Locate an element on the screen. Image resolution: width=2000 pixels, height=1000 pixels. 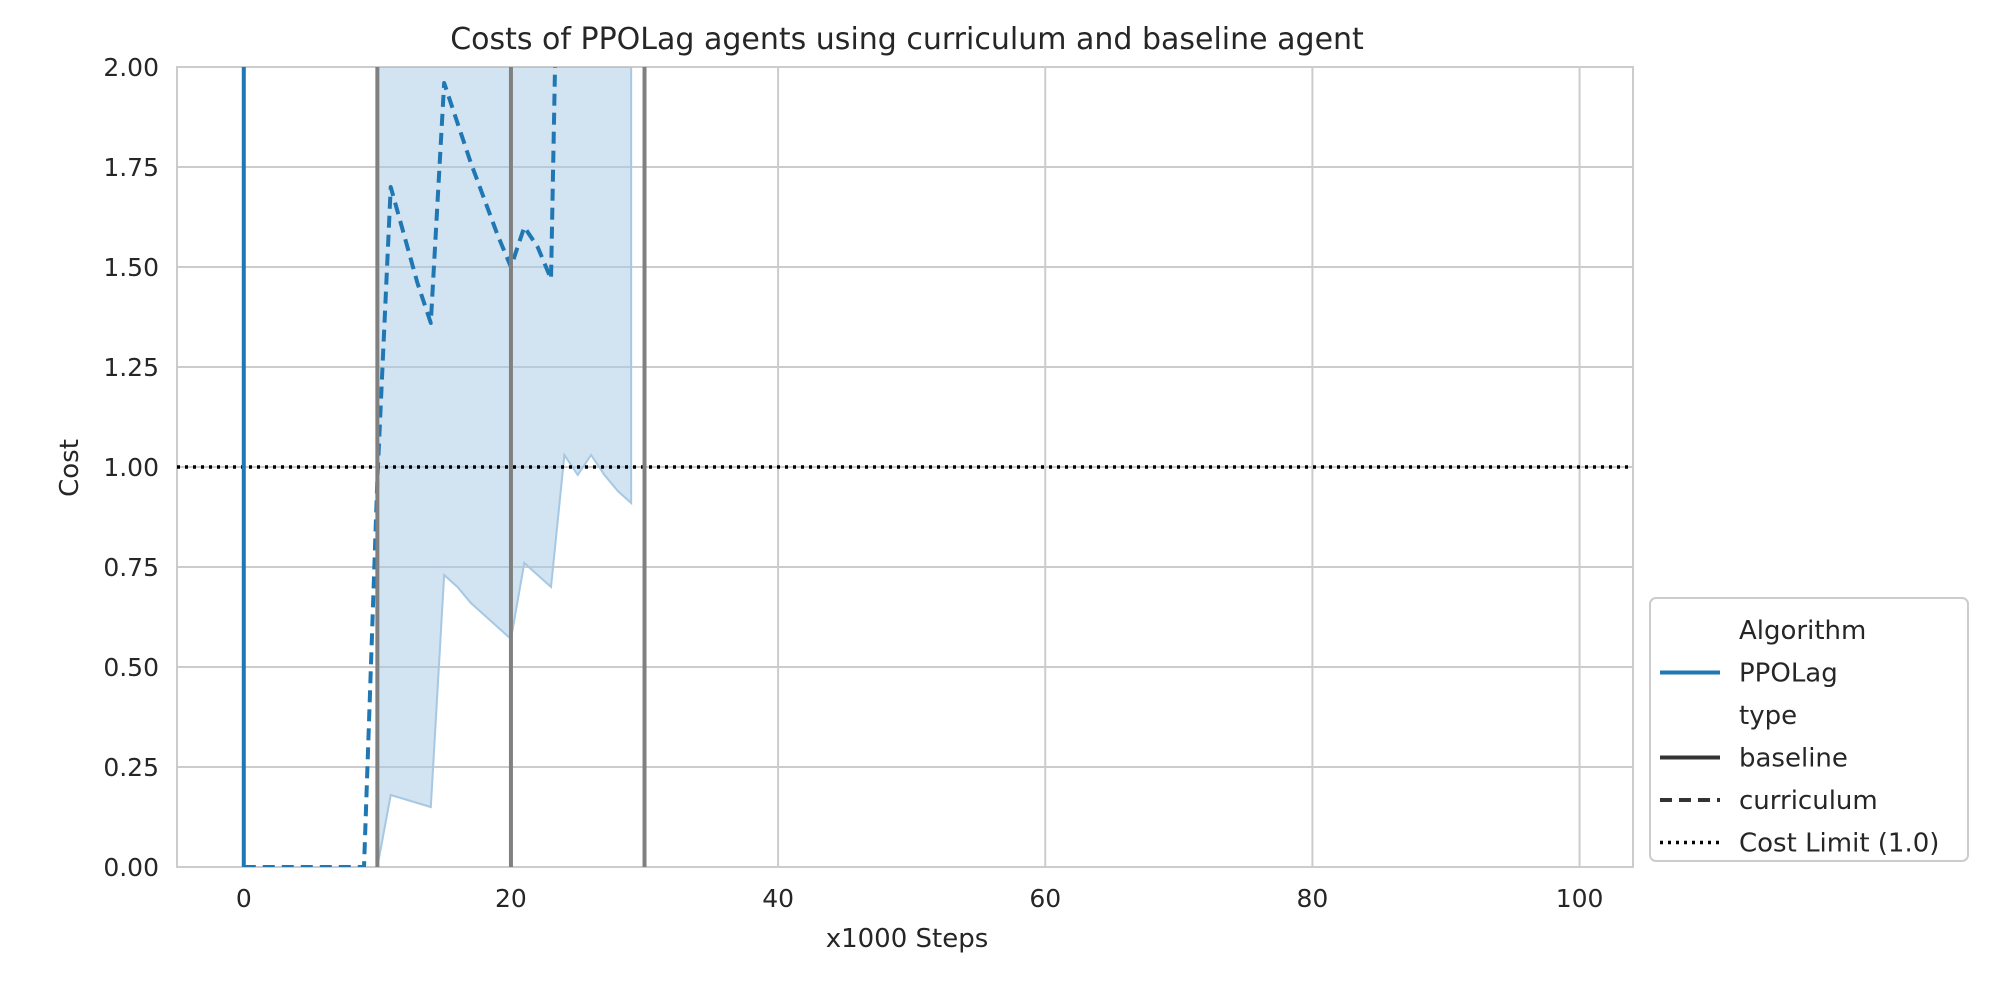
x-tick-label: 80 is located at coordinates (1313, 898).